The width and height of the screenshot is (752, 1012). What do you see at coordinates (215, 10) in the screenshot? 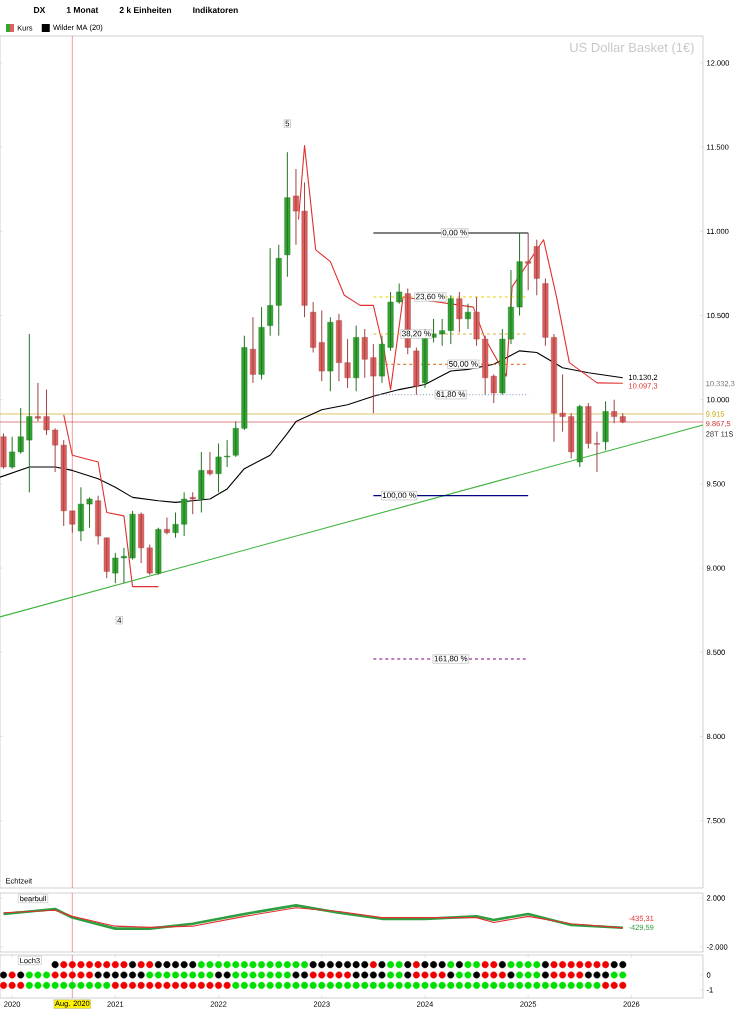
I see `text: Indikatoren` at bounding box center [215, 10].